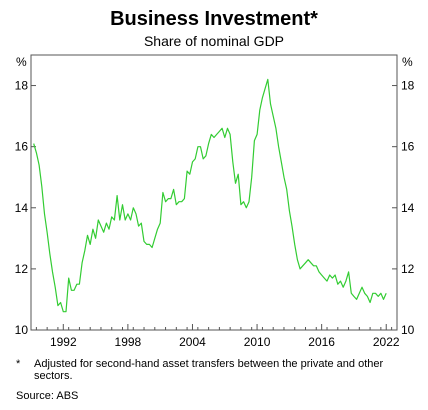 This screenshot has width=428, height=410. What do you see at coordinates (214, 41) in the screenshot?
I see `chart-subtitle: Share of nominal GDP` at bounding box center [214, 41].